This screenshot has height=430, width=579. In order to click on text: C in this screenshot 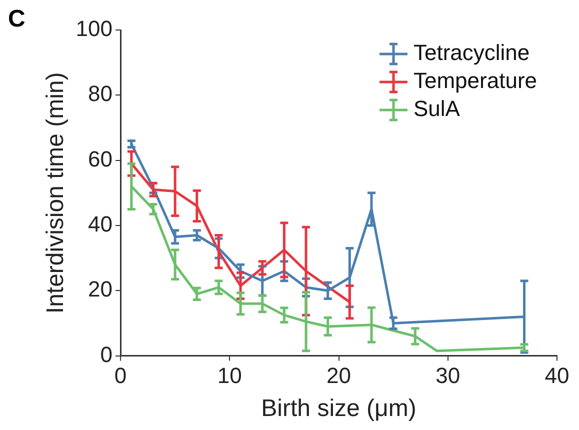, I will do `click(17, 19)`.